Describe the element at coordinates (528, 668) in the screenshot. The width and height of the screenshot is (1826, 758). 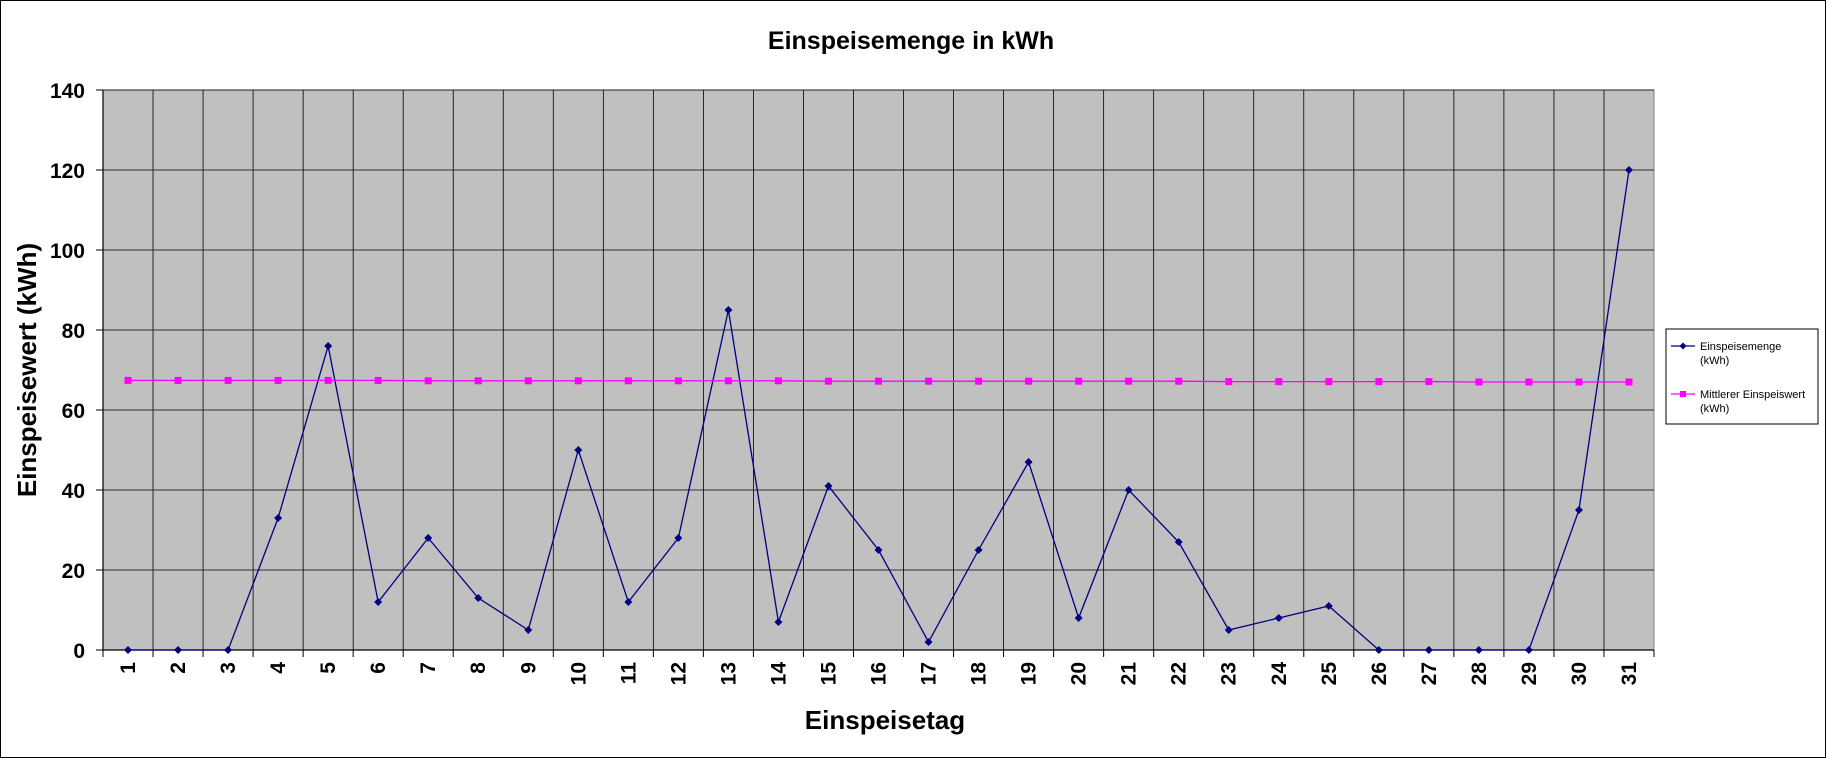
I see `x-tick-label: 9` at that location.